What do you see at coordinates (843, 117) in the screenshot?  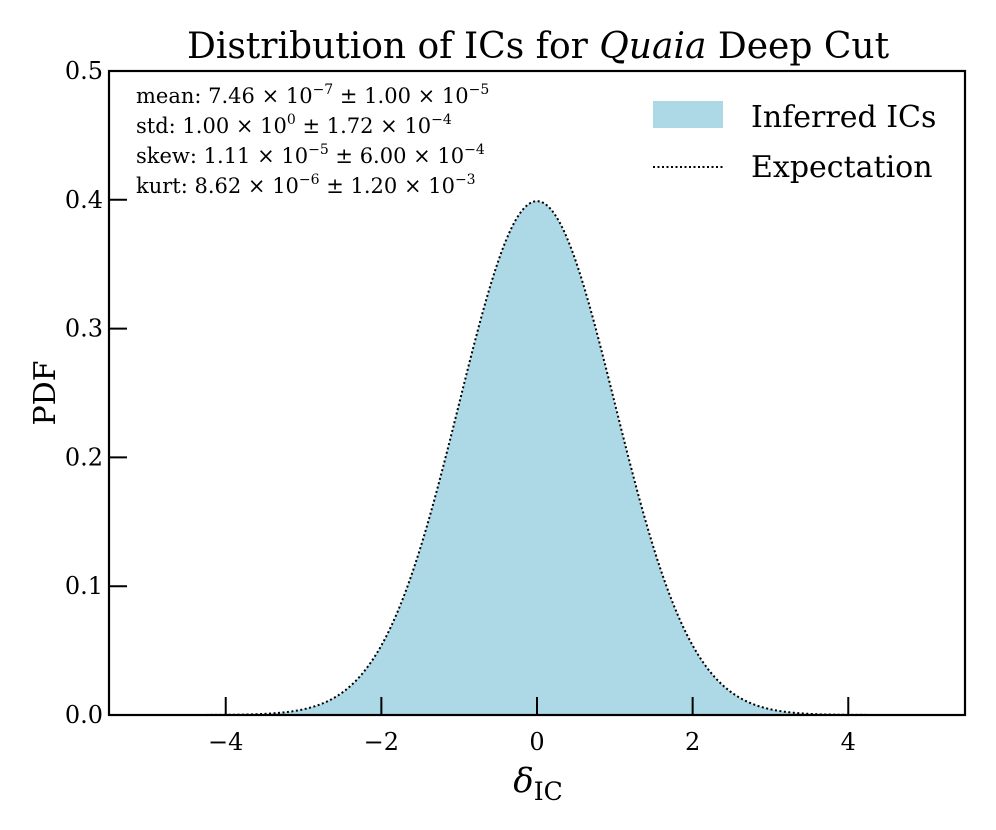 I see `legend-label-inferred: Inferred ICs` at bounding box center [843, 117].